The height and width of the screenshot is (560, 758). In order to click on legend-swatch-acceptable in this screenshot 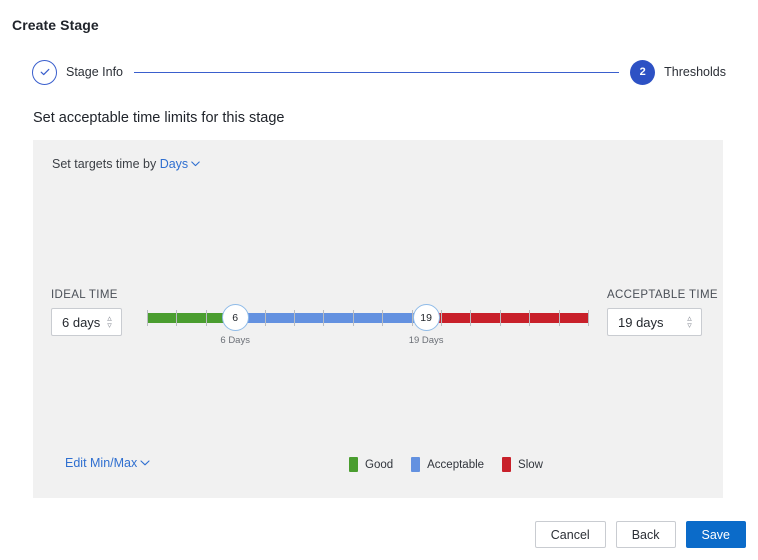, I will do `click(416, 464)`.